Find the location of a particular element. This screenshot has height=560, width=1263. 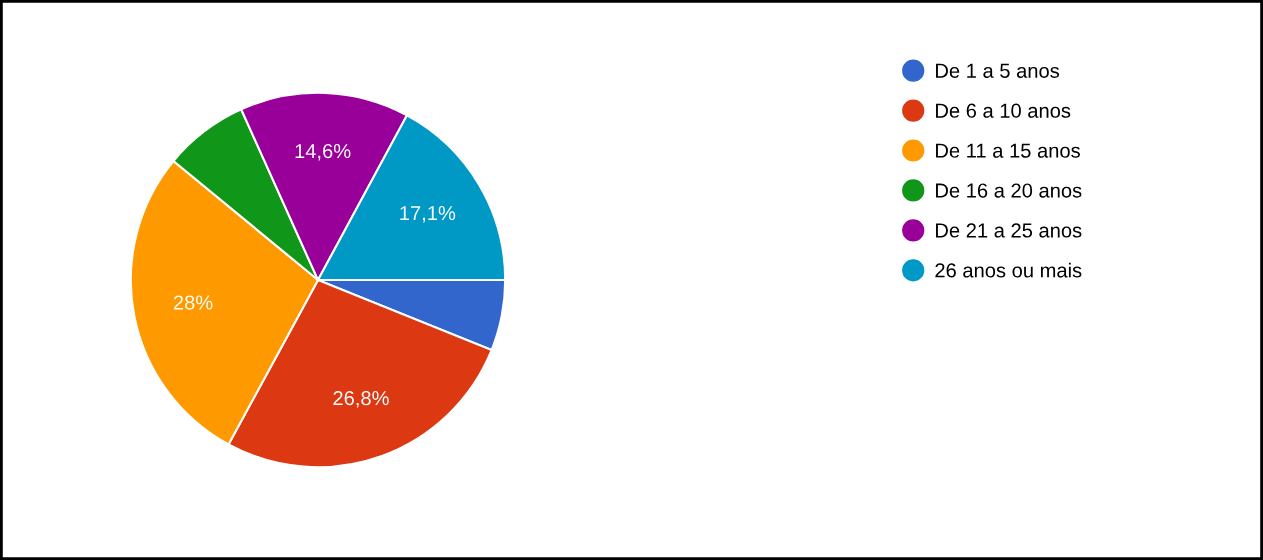

legend-label: De 11 a 15 anos is located at coordinates (1008, 150).